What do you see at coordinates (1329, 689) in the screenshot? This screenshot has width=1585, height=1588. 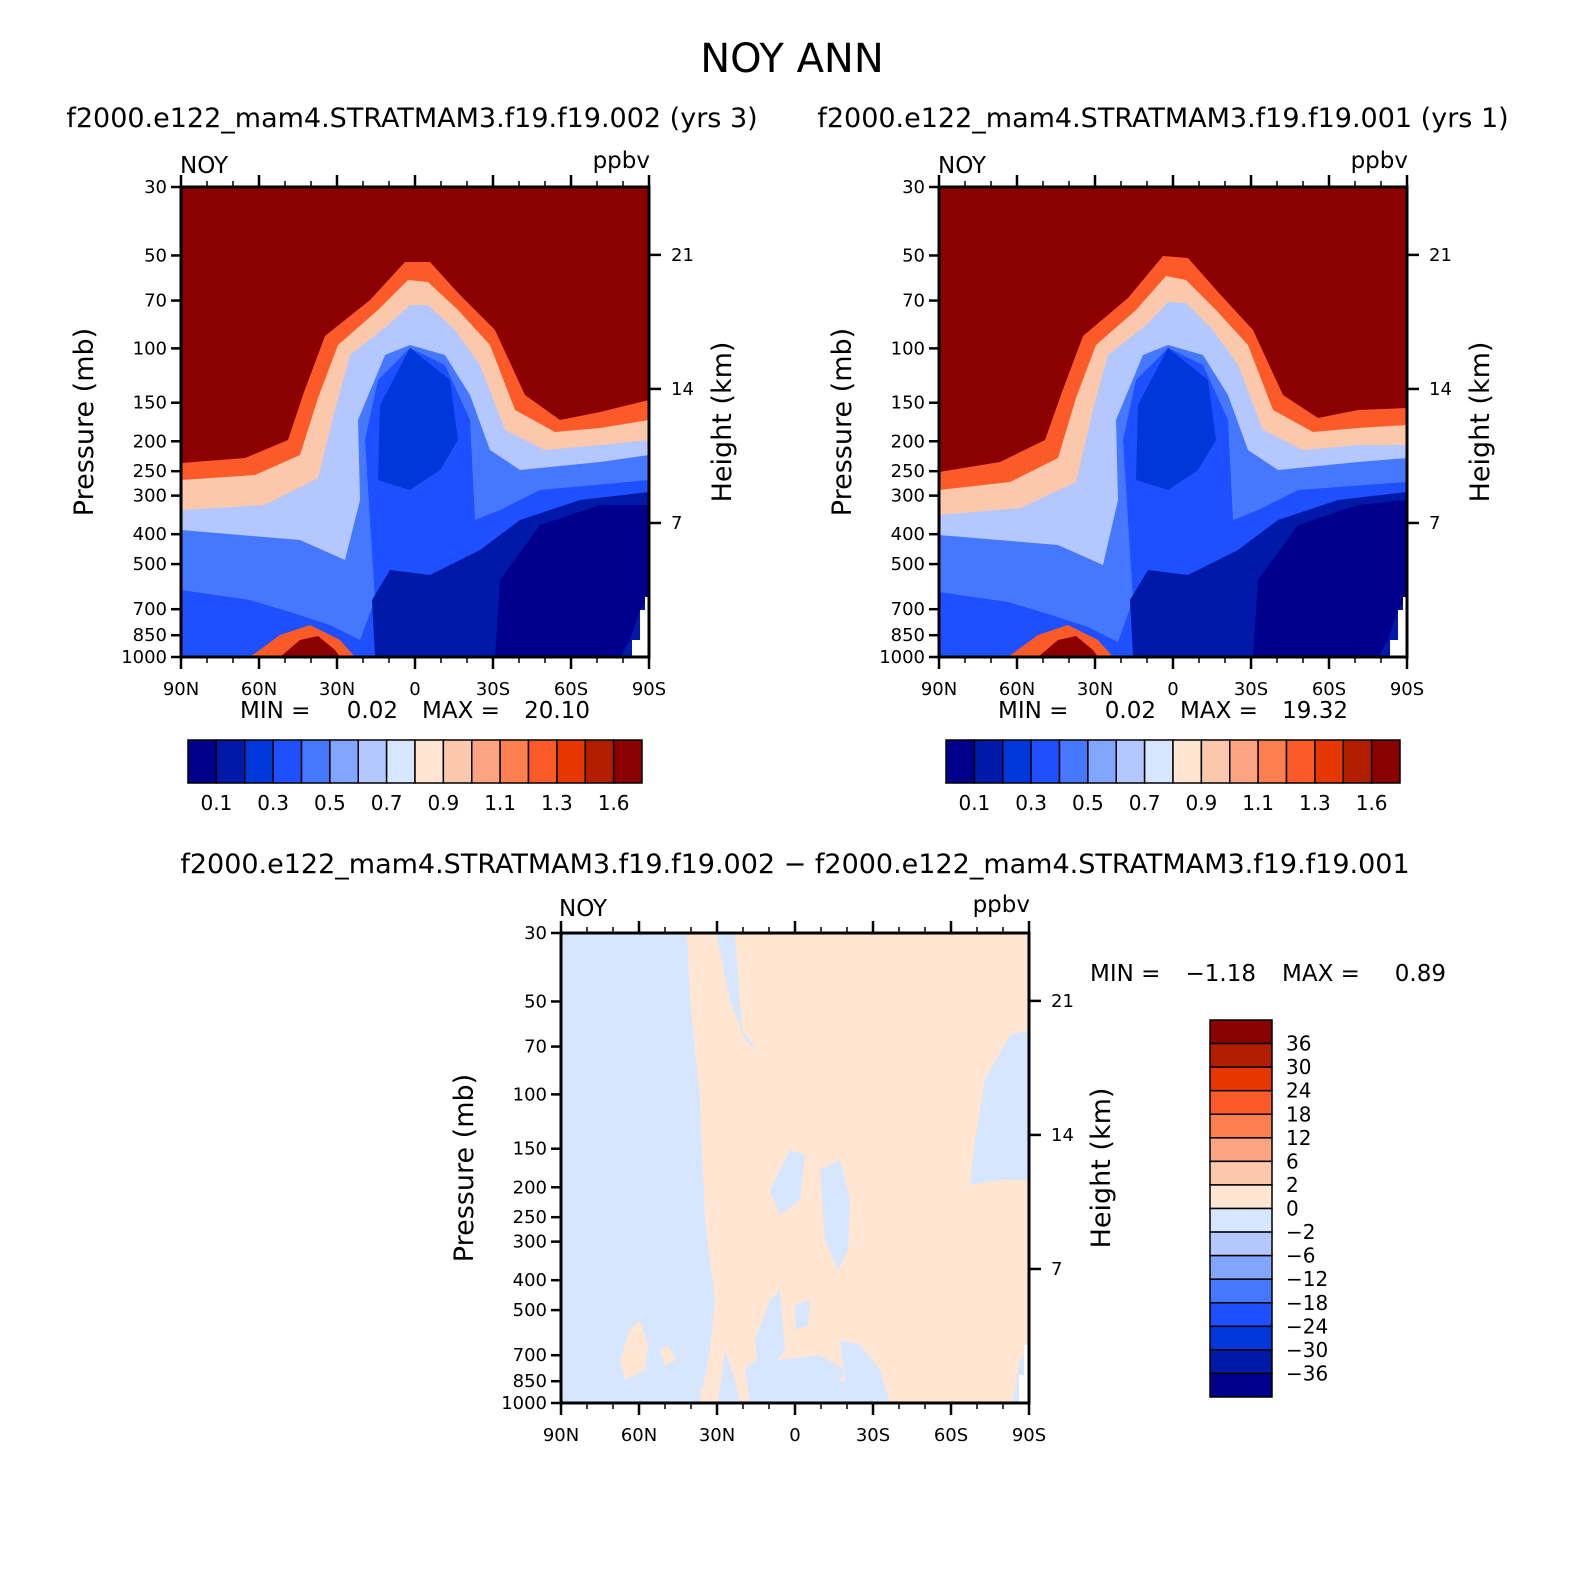 I see `panel2-x-tick-label: 60S` at bounding box center [1329, 689].